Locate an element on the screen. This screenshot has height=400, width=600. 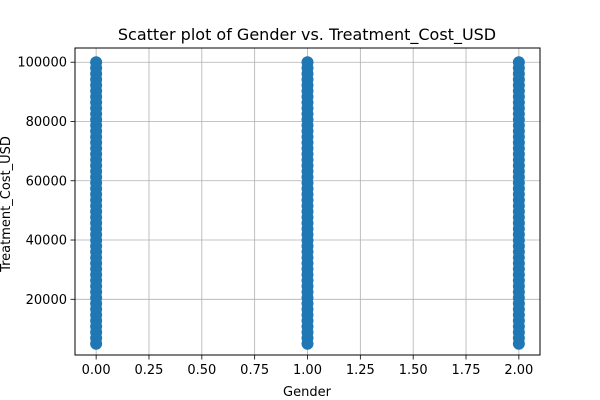
y-axis-label: Treatment_Cost_USD is located at coordinates (7, 204).